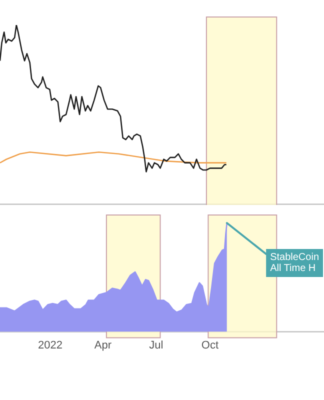  Describe the element at coordinates (156, 345) in the screenshot. I see `x-tick-label: Jul` at that location.